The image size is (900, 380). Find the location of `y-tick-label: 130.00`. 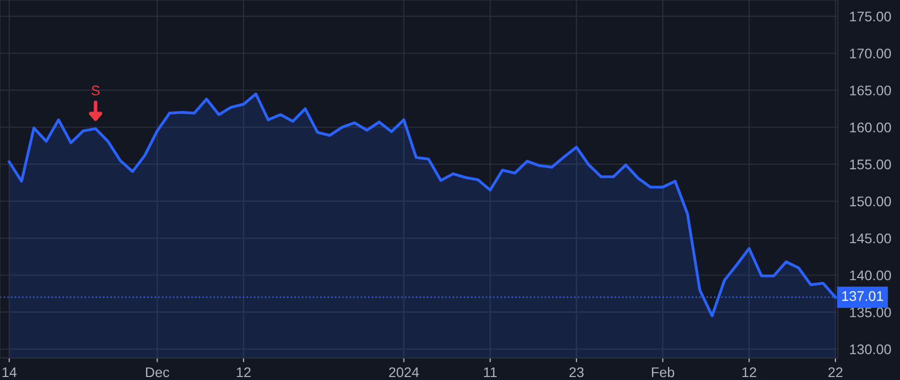

y-tick-label: 130.00 is located at coordinates (870, 349).